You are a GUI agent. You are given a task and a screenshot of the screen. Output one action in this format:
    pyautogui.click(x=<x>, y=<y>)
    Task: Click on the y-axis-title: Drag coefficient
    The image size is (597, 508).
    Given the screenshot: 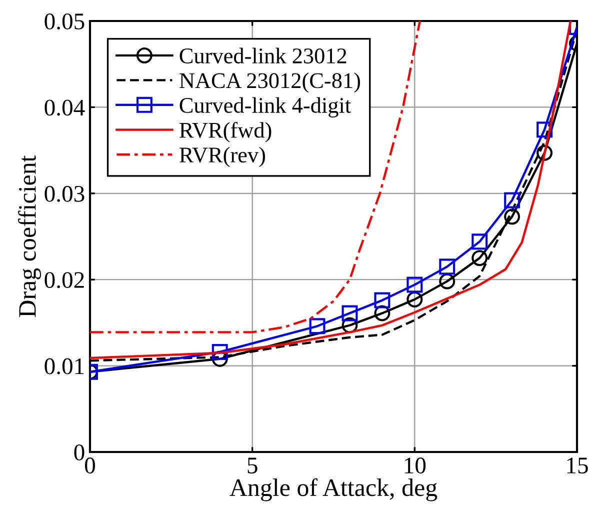 What is the action you would take?
    pyautogui.click(x=30, y=236)
    